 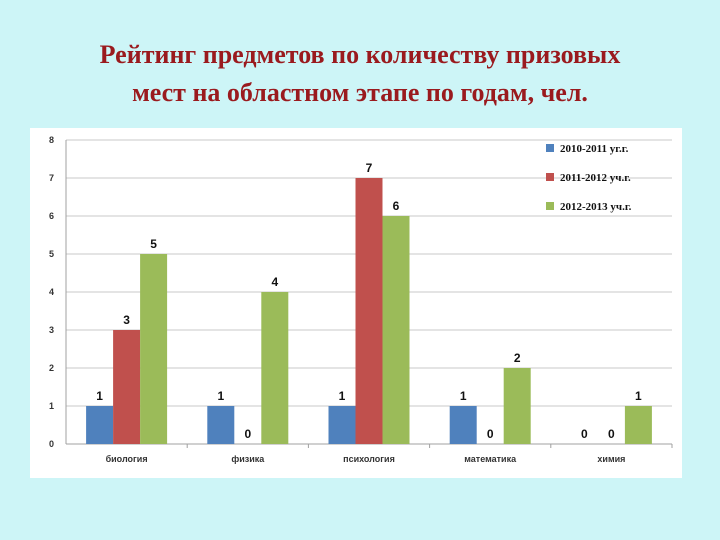 I want to click on slide-title-line-2: мест на областном этапе по годам, чел., so click(x=360, y=92).